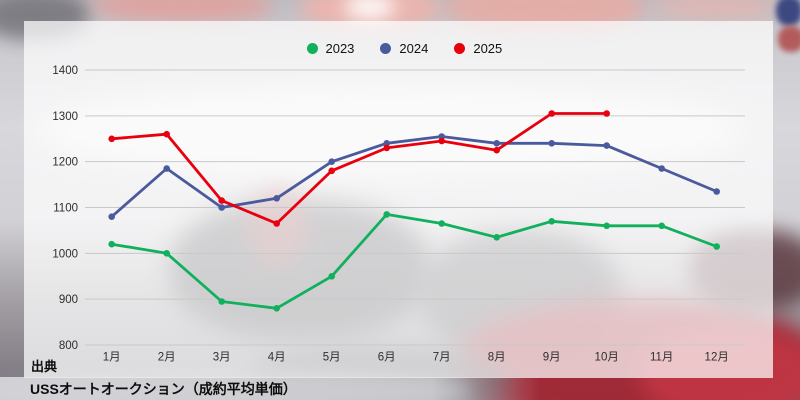 The image size is (800, 400). What do you see at coordinates (68, 346) in the screenshot?
I see `y-axis-tick: 800` at bounding box center [68, 346].